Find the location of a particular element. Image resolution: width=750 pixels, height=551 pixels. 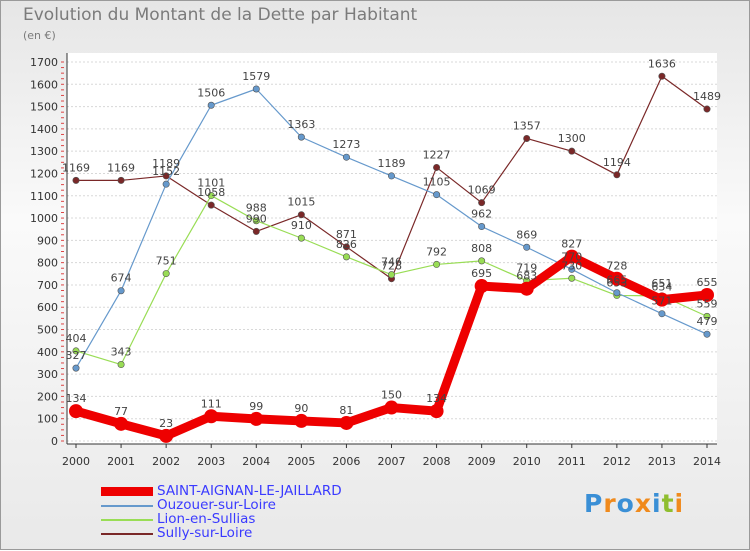

x-tick-label: 2005 is located at coordinates (301, 461).